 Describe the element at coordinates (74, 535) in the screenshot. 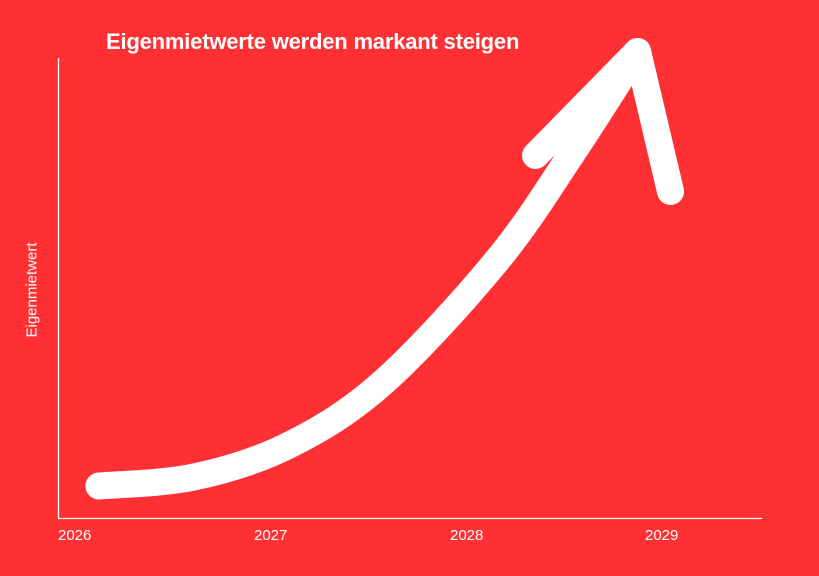

I see `x-tick-label-2026: 2026` at that location.